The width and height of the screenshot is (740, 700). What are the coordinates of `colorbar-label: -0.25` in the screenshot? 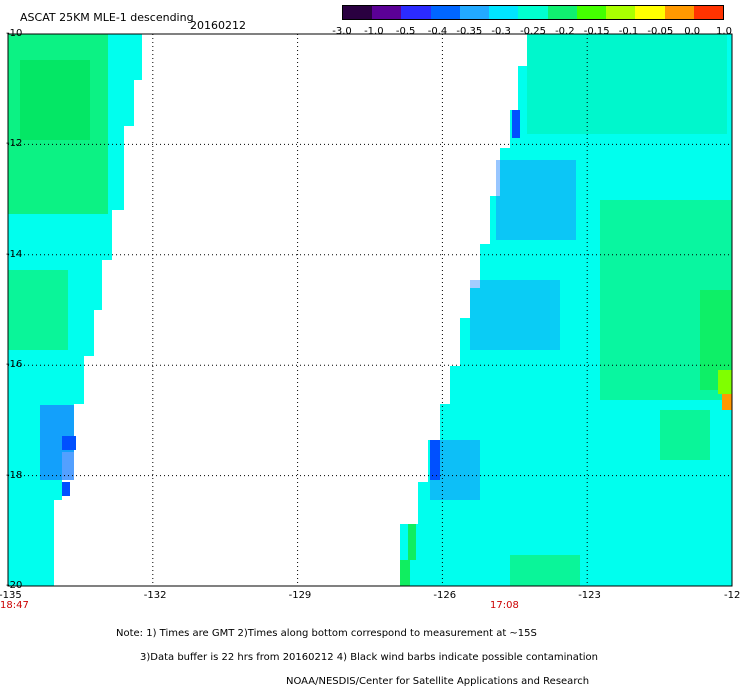 It's located at (533, 31).